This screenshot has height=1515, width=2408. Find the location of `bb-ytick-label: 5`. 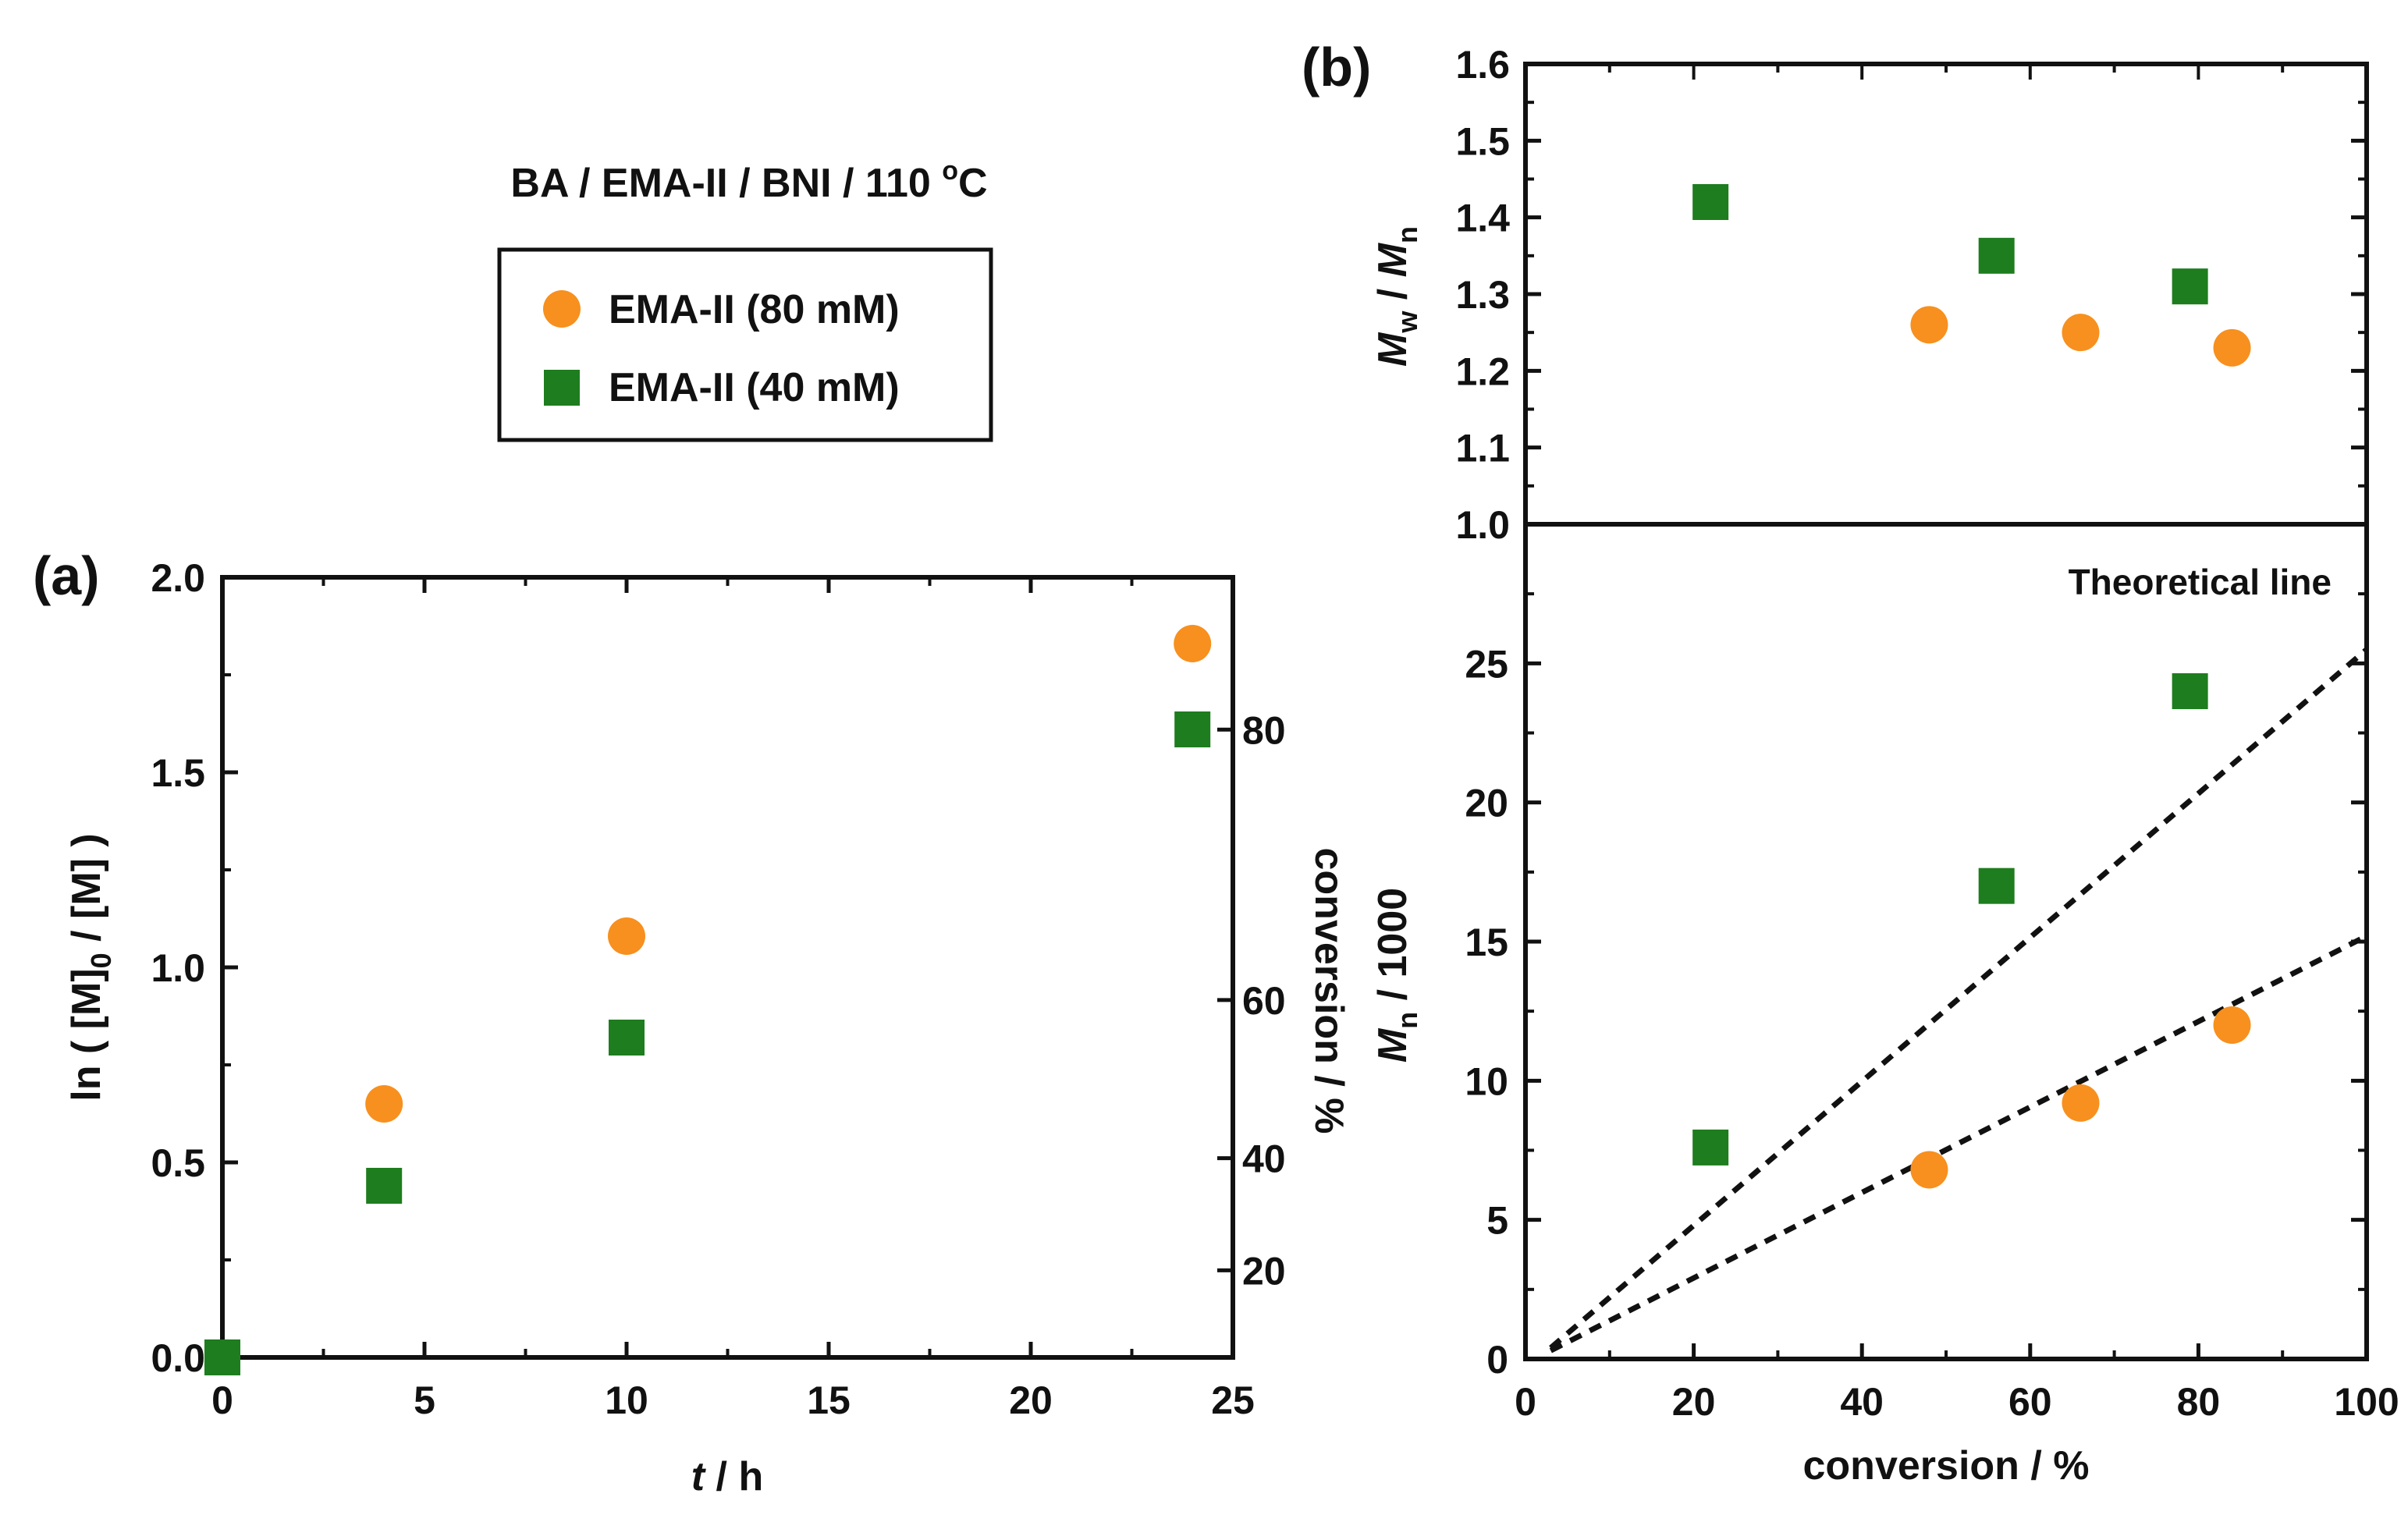

bb-ytick-label: 5 is located at coordinates (1497, 1221).